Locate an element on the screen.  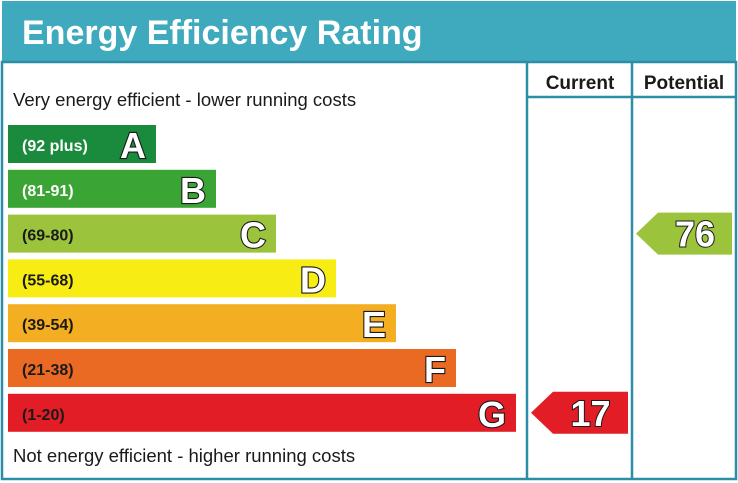
column-header-potential: Potential is located at coordinates (684, 83).